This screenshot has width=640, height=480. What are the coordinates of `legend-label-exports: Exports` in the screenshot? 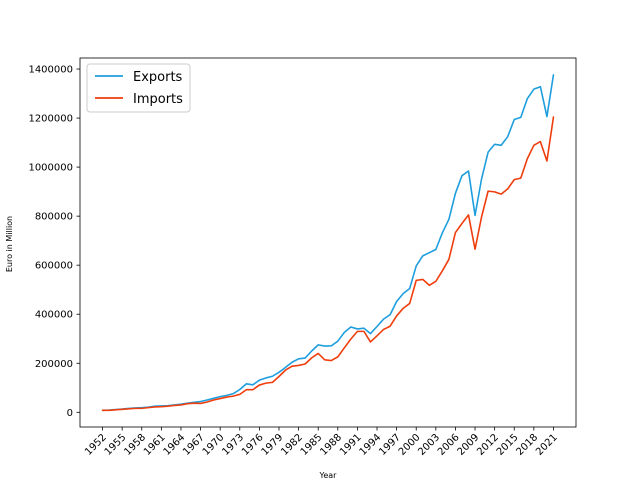 It's located at (158, 77).